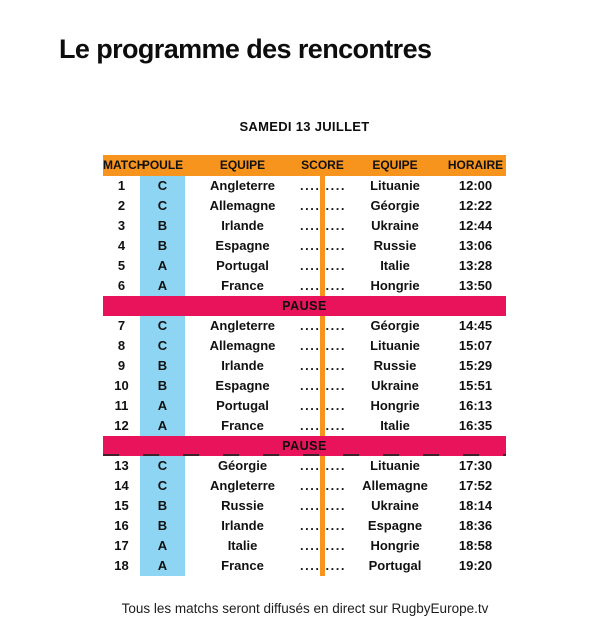 The image size is (610, 642). I want to click on match-number-cell: 3, so click(121, 225).